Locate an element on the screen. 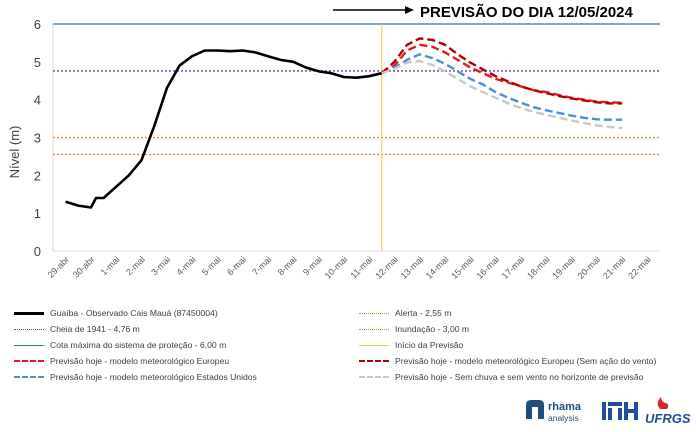 The width and height of the screenshot is (696, 432). iph-logo is located at coordinates (620, 411).